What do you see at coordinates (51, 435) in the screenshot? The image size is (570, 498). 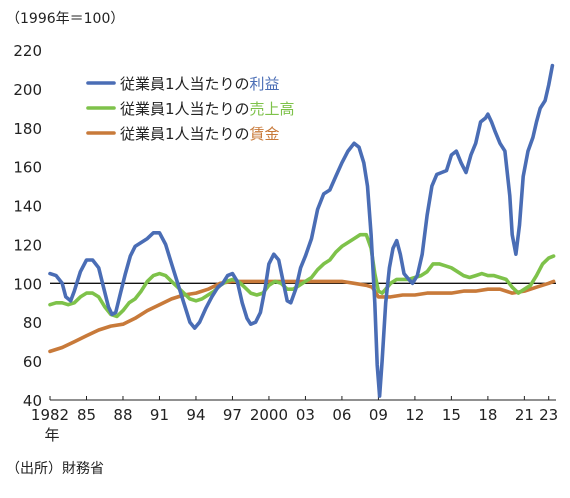 I see `x-axis-unit-label: 年` at bounding box center [51, 435].